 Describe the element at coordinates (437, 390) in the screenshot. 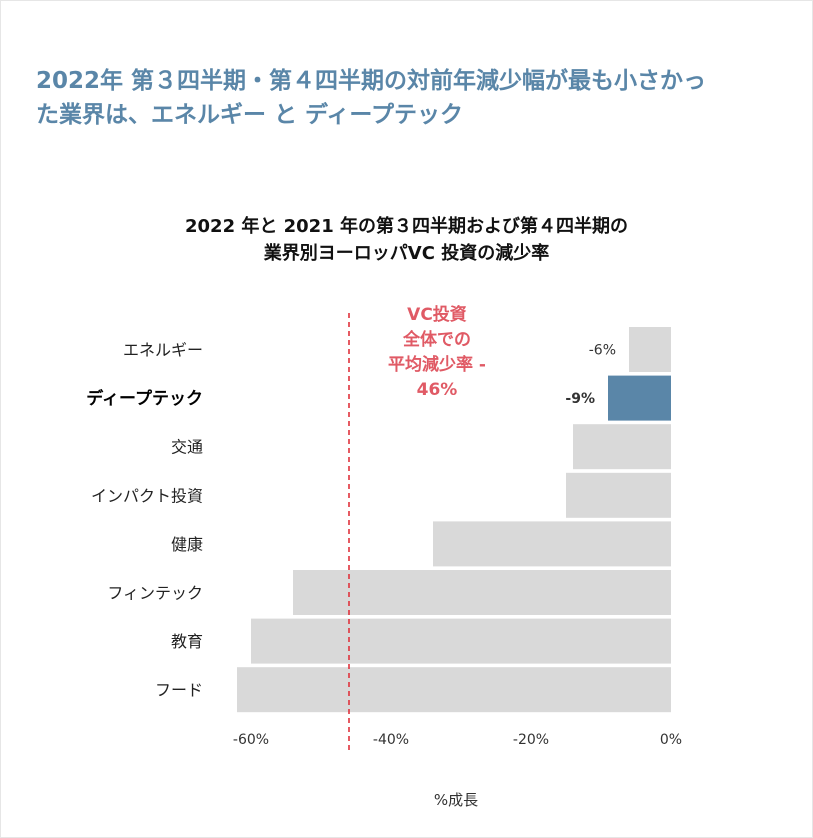

I see `reference-annotation-line-3: 46%` at that location.